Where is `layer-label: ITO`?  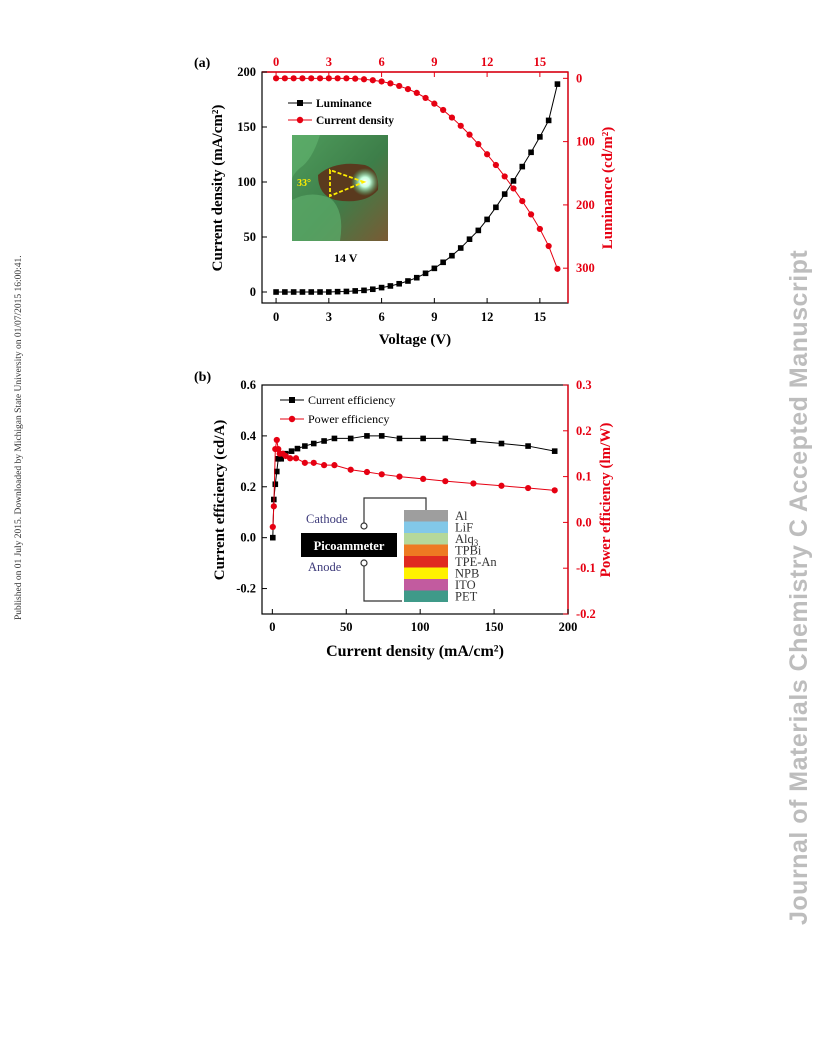 layer-label: ITO is located at coordinates (465, 585).